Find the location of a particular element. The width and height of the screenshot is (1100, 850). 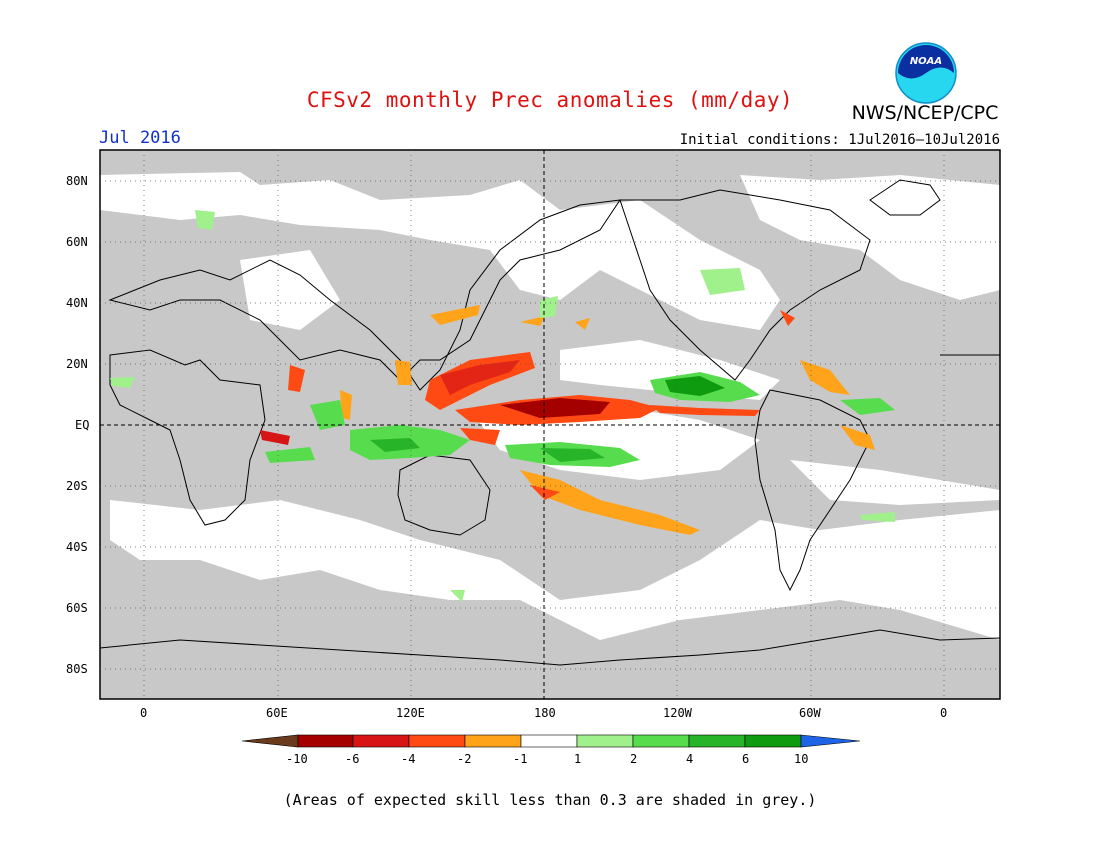

colorbar-label: 1 is located at coordinates (578, 759).